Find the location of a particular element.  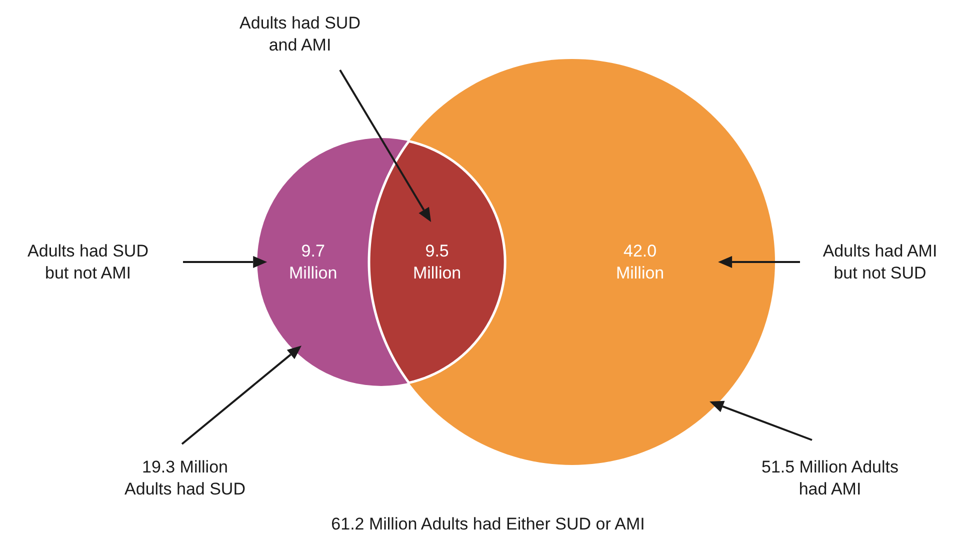

data-label: 9.7 Million is located at coordinates (313, 262).